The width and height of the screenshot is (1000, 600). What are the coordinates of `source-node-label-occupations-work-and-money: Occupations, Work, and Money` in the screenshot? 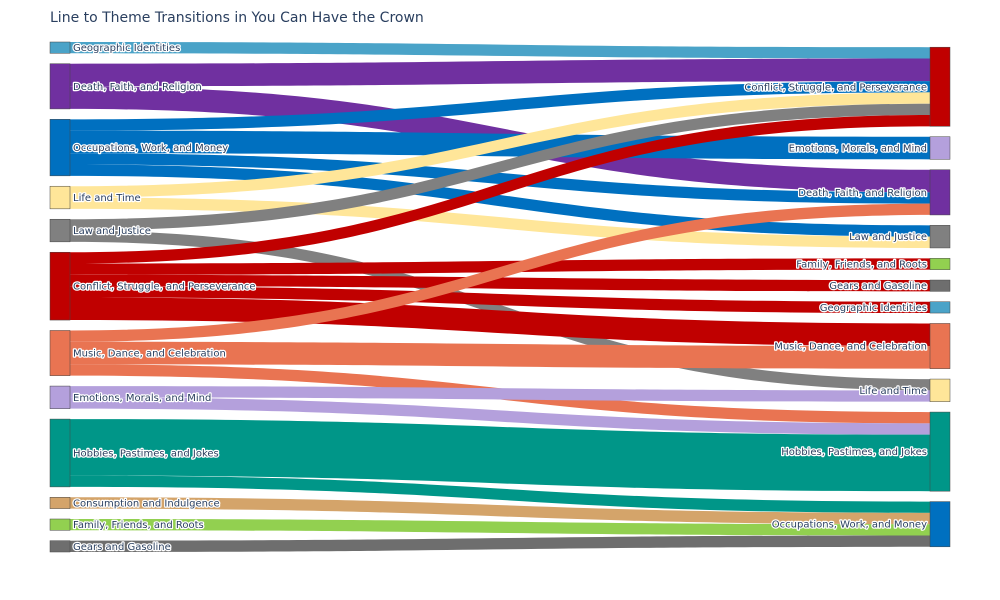 It's located at (150, 148).